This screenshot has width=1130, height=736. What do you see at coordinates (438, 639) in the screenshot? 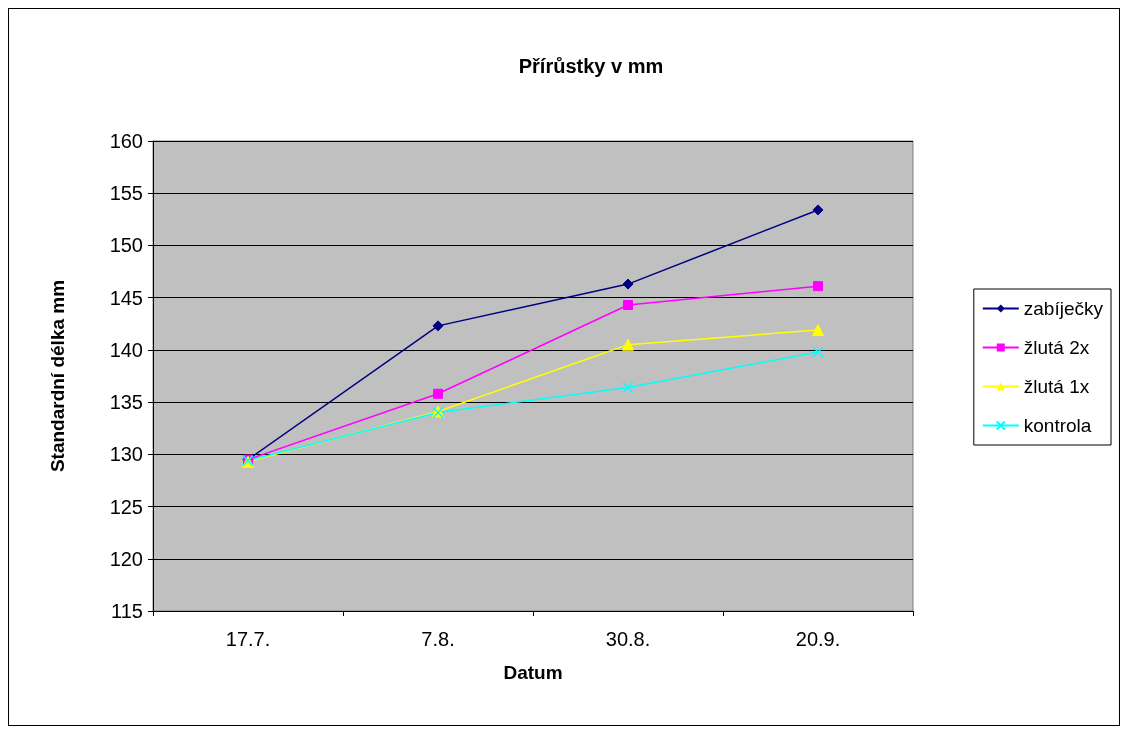
I see `x-tick-label: 7.8.` at bounding box center [438, 639].